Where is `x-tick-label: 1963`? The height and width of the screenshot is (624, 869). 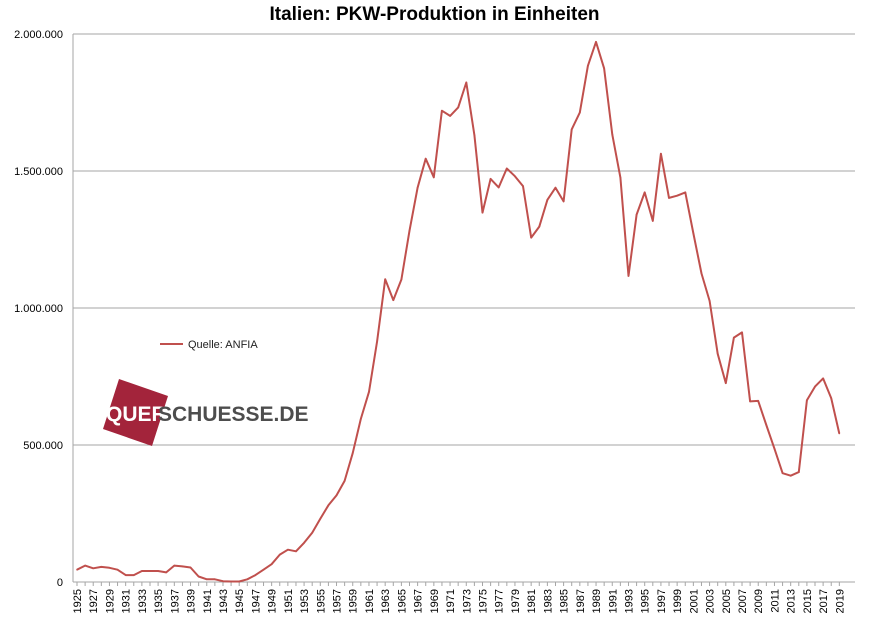
x-tick-label: 1963 is located at coordinates (386, 601).